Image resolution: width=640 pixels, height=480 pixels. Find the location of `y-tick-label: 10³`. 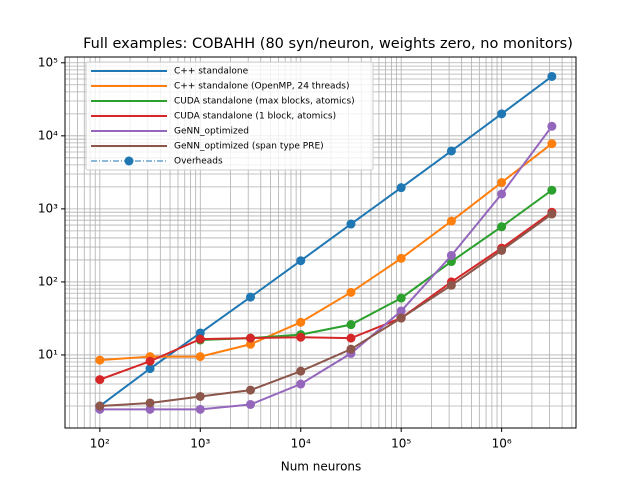

y-tick-label: 10³ is located at coordinates (48, 208).